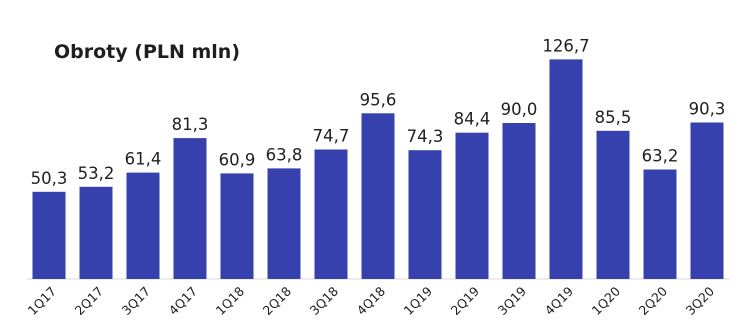 Image resolution: width=739 pixels, height=329 pixels. What do you see at coordinates (707, 109) in the screenshot?
I see `data-label-3Q20: 90,3` at bounding box center [707, 109].